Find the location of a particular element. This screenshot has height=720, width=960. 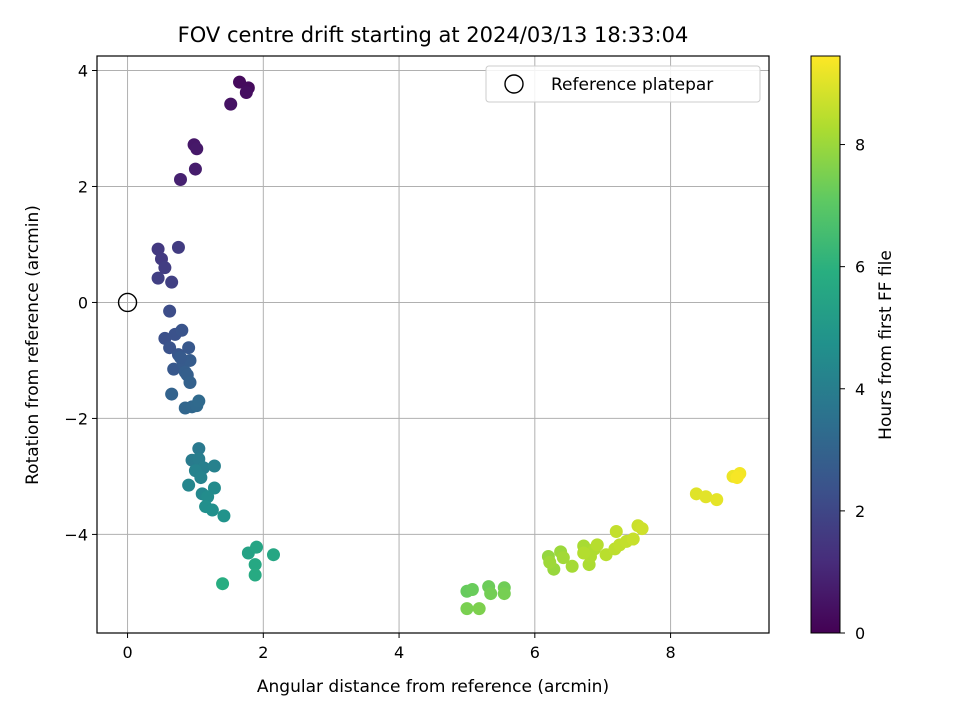

y-tick-label: −2 is located at coordinates (76, 418).